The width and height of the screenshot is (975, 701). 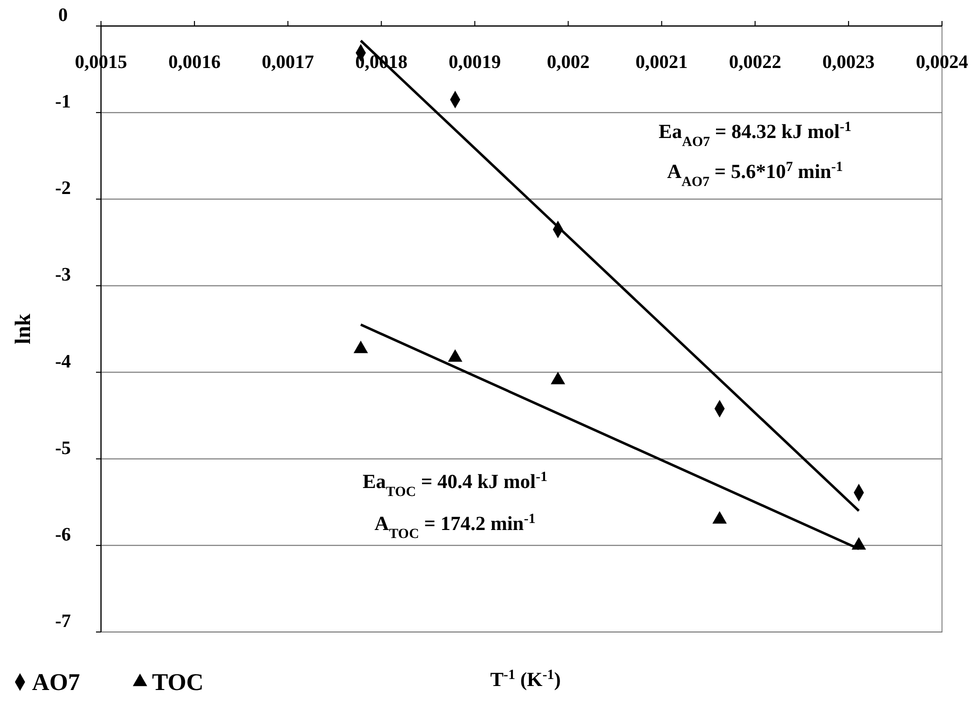 What do you see at coordinates (63, 189) in the screenshot?
I see `y-tick-label: -2` at bounding box center [63, 189].